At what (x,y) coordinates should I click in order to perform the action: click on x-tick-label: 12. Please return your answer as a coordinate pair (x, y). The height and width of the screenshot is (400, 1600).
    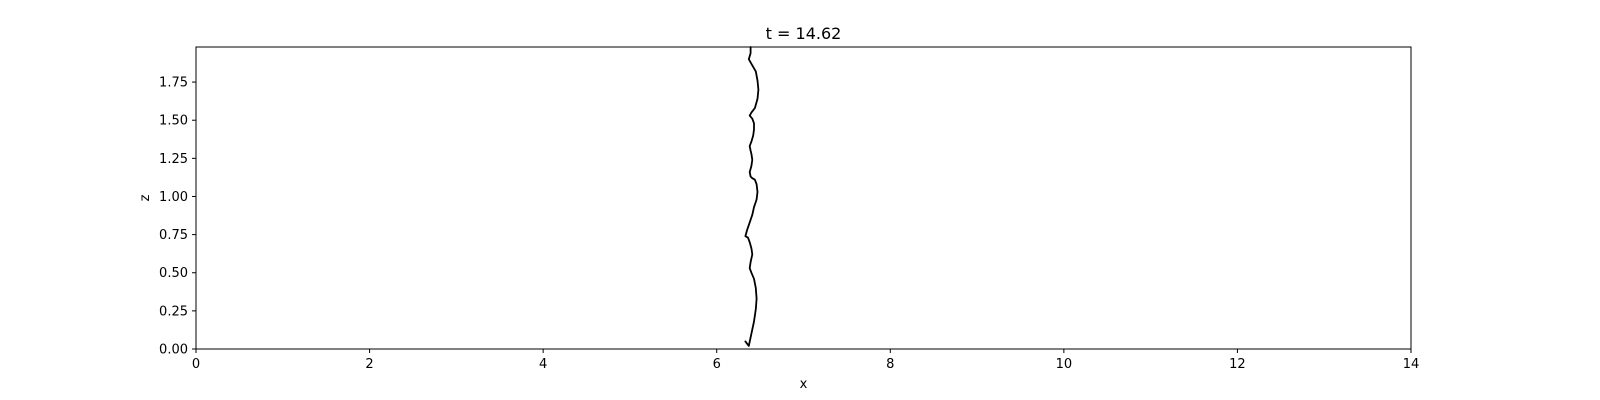
    Looking at the image, I should click on (1237, 364).